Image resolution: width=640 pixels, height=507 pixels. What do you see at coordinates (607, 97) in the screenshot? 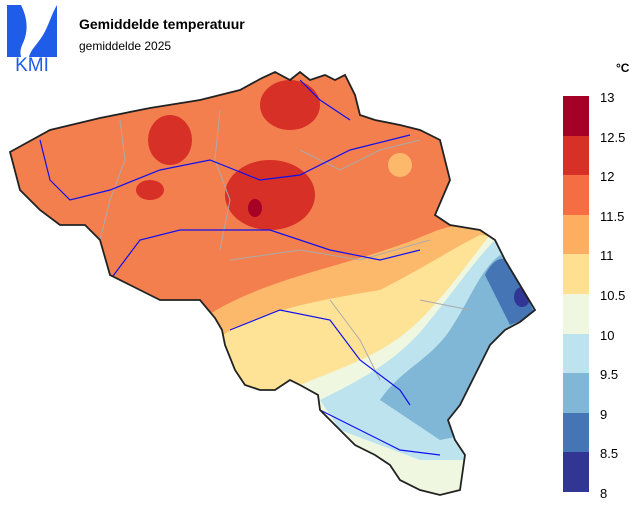
I see `legend-tick-label: 13` at bounding box center [607, 97].